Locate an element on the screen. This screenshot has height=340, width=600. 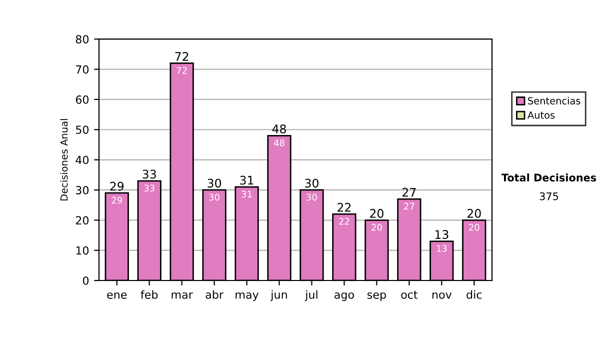
y-tick-label: 0 is located at coordinates (85, 280).